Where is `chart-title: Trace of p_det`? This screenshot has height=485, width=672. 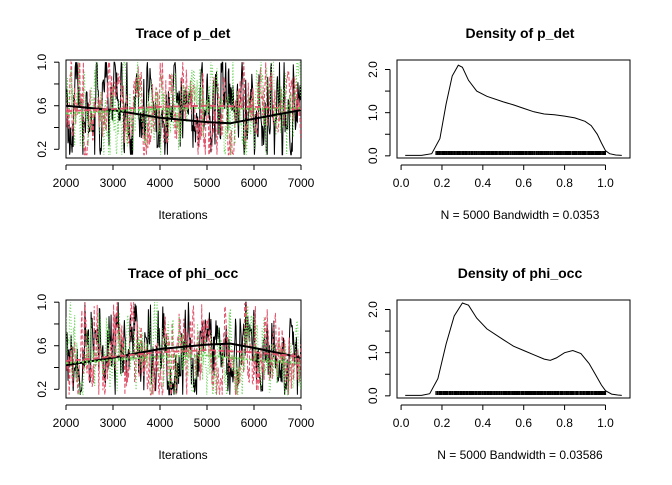 chart-title: Trace of p_det is located at coordinates (183, 33).